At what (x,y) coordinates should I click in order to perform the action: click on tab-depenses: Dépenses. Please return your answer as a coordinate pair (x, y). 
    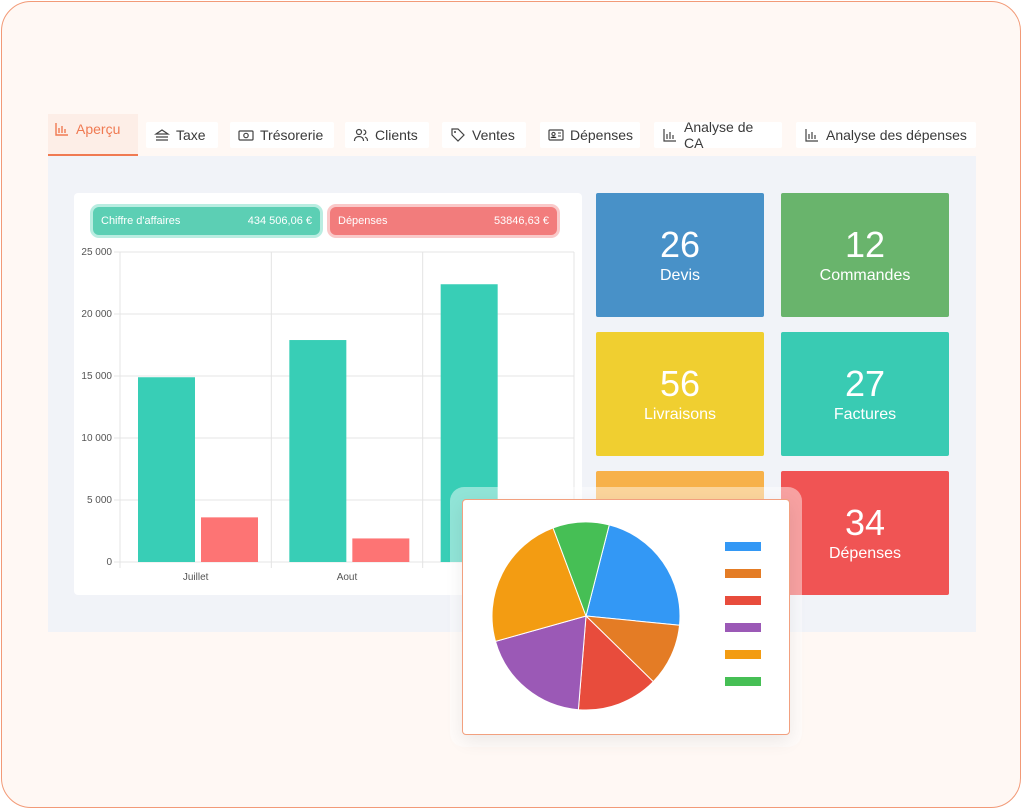
    Looking at the image, I should click on (590, 135).